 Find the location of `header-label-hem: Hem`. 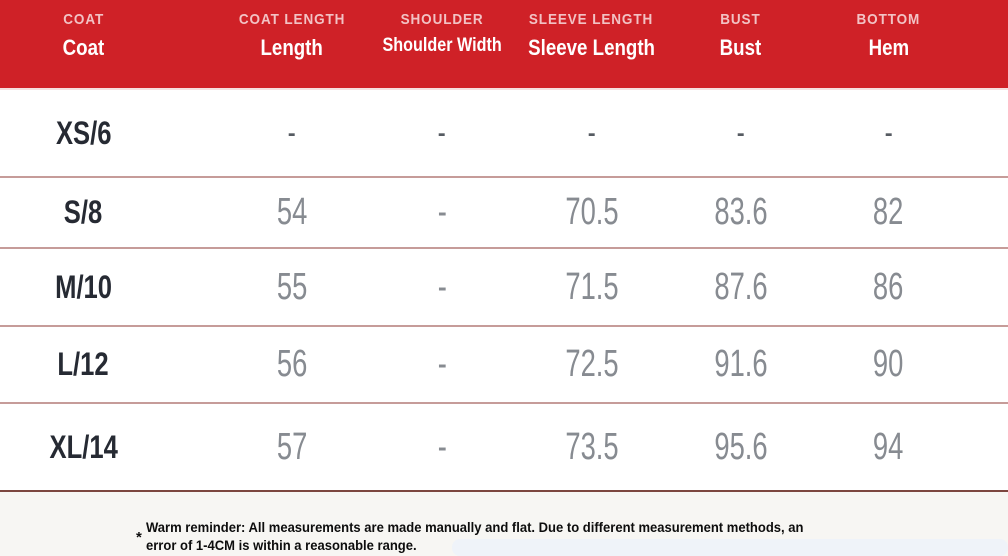

header-label-hem: Hem is located at coordinates (888, 47).